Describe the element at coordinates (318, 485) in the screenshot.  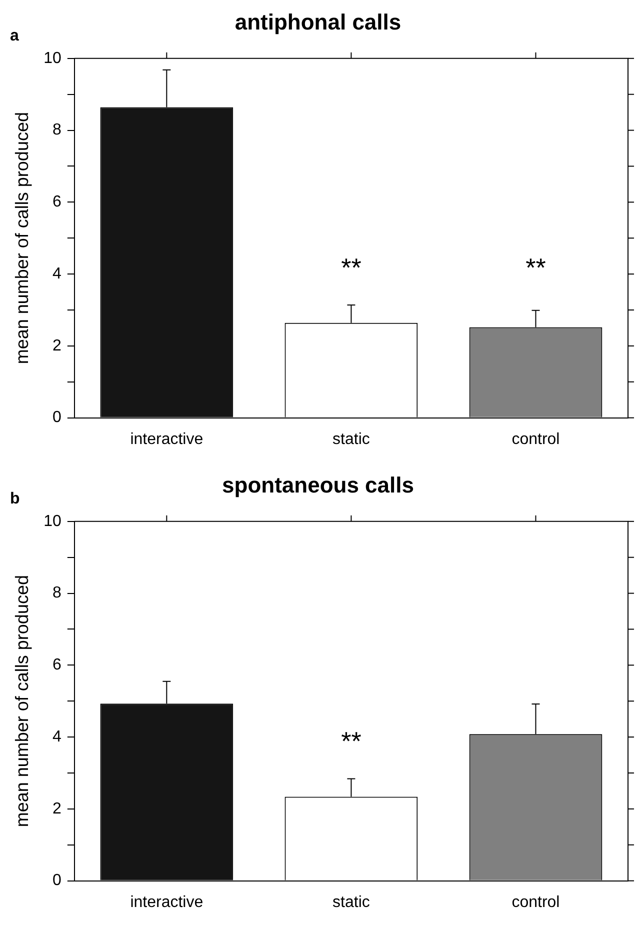
I see `chart-title: spontaneous calls` at that location.